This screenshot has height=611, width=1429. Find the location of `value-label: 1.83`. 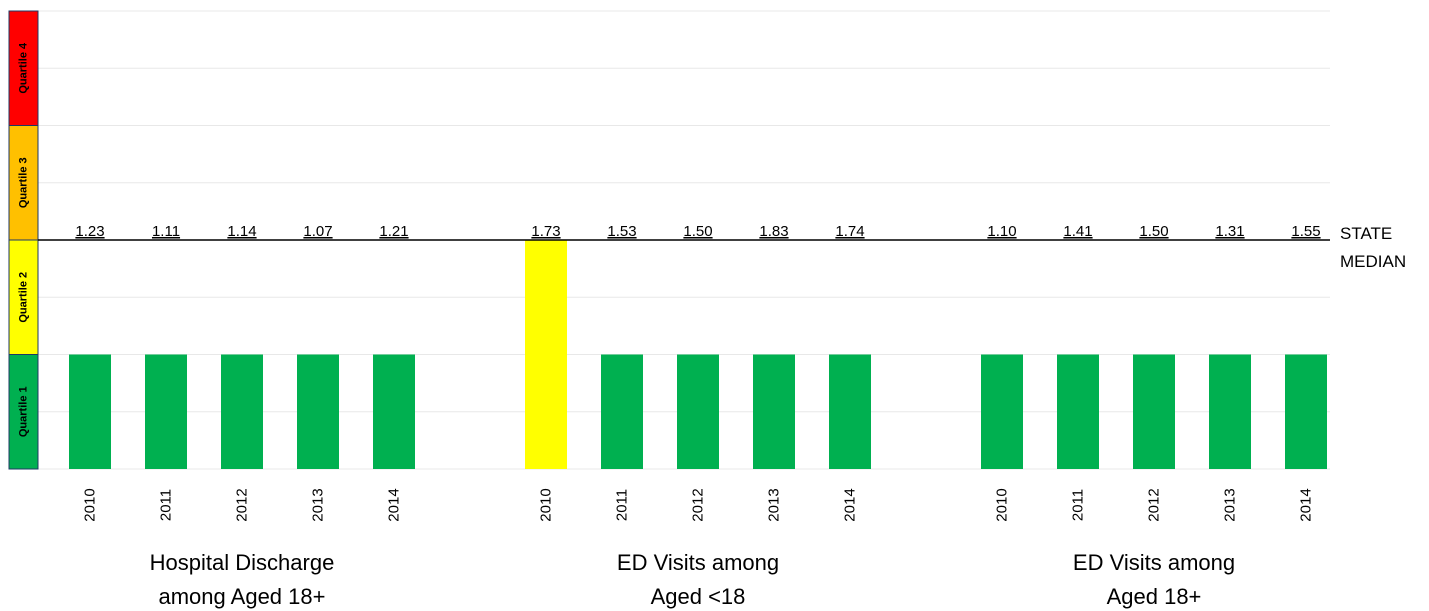

value-label: 1.83 is located at coordinates (773, 231).